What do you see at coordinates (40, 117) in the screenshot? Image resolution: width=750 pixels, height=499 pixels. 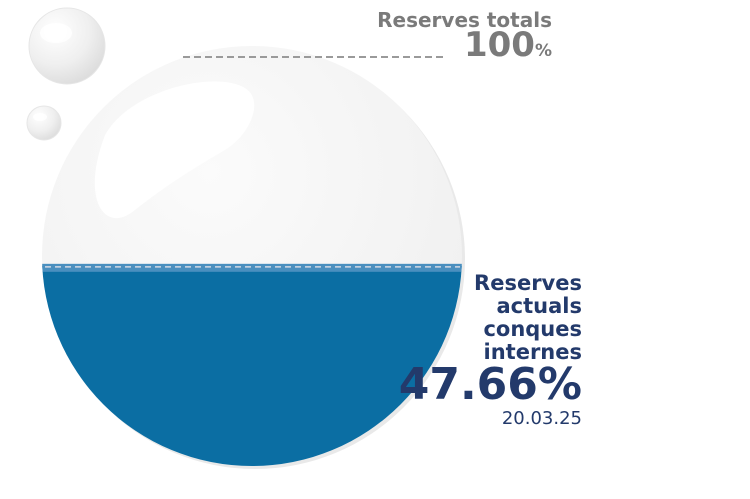 I see `small-bubble-small-highlight` at bounding box center [40, 117].